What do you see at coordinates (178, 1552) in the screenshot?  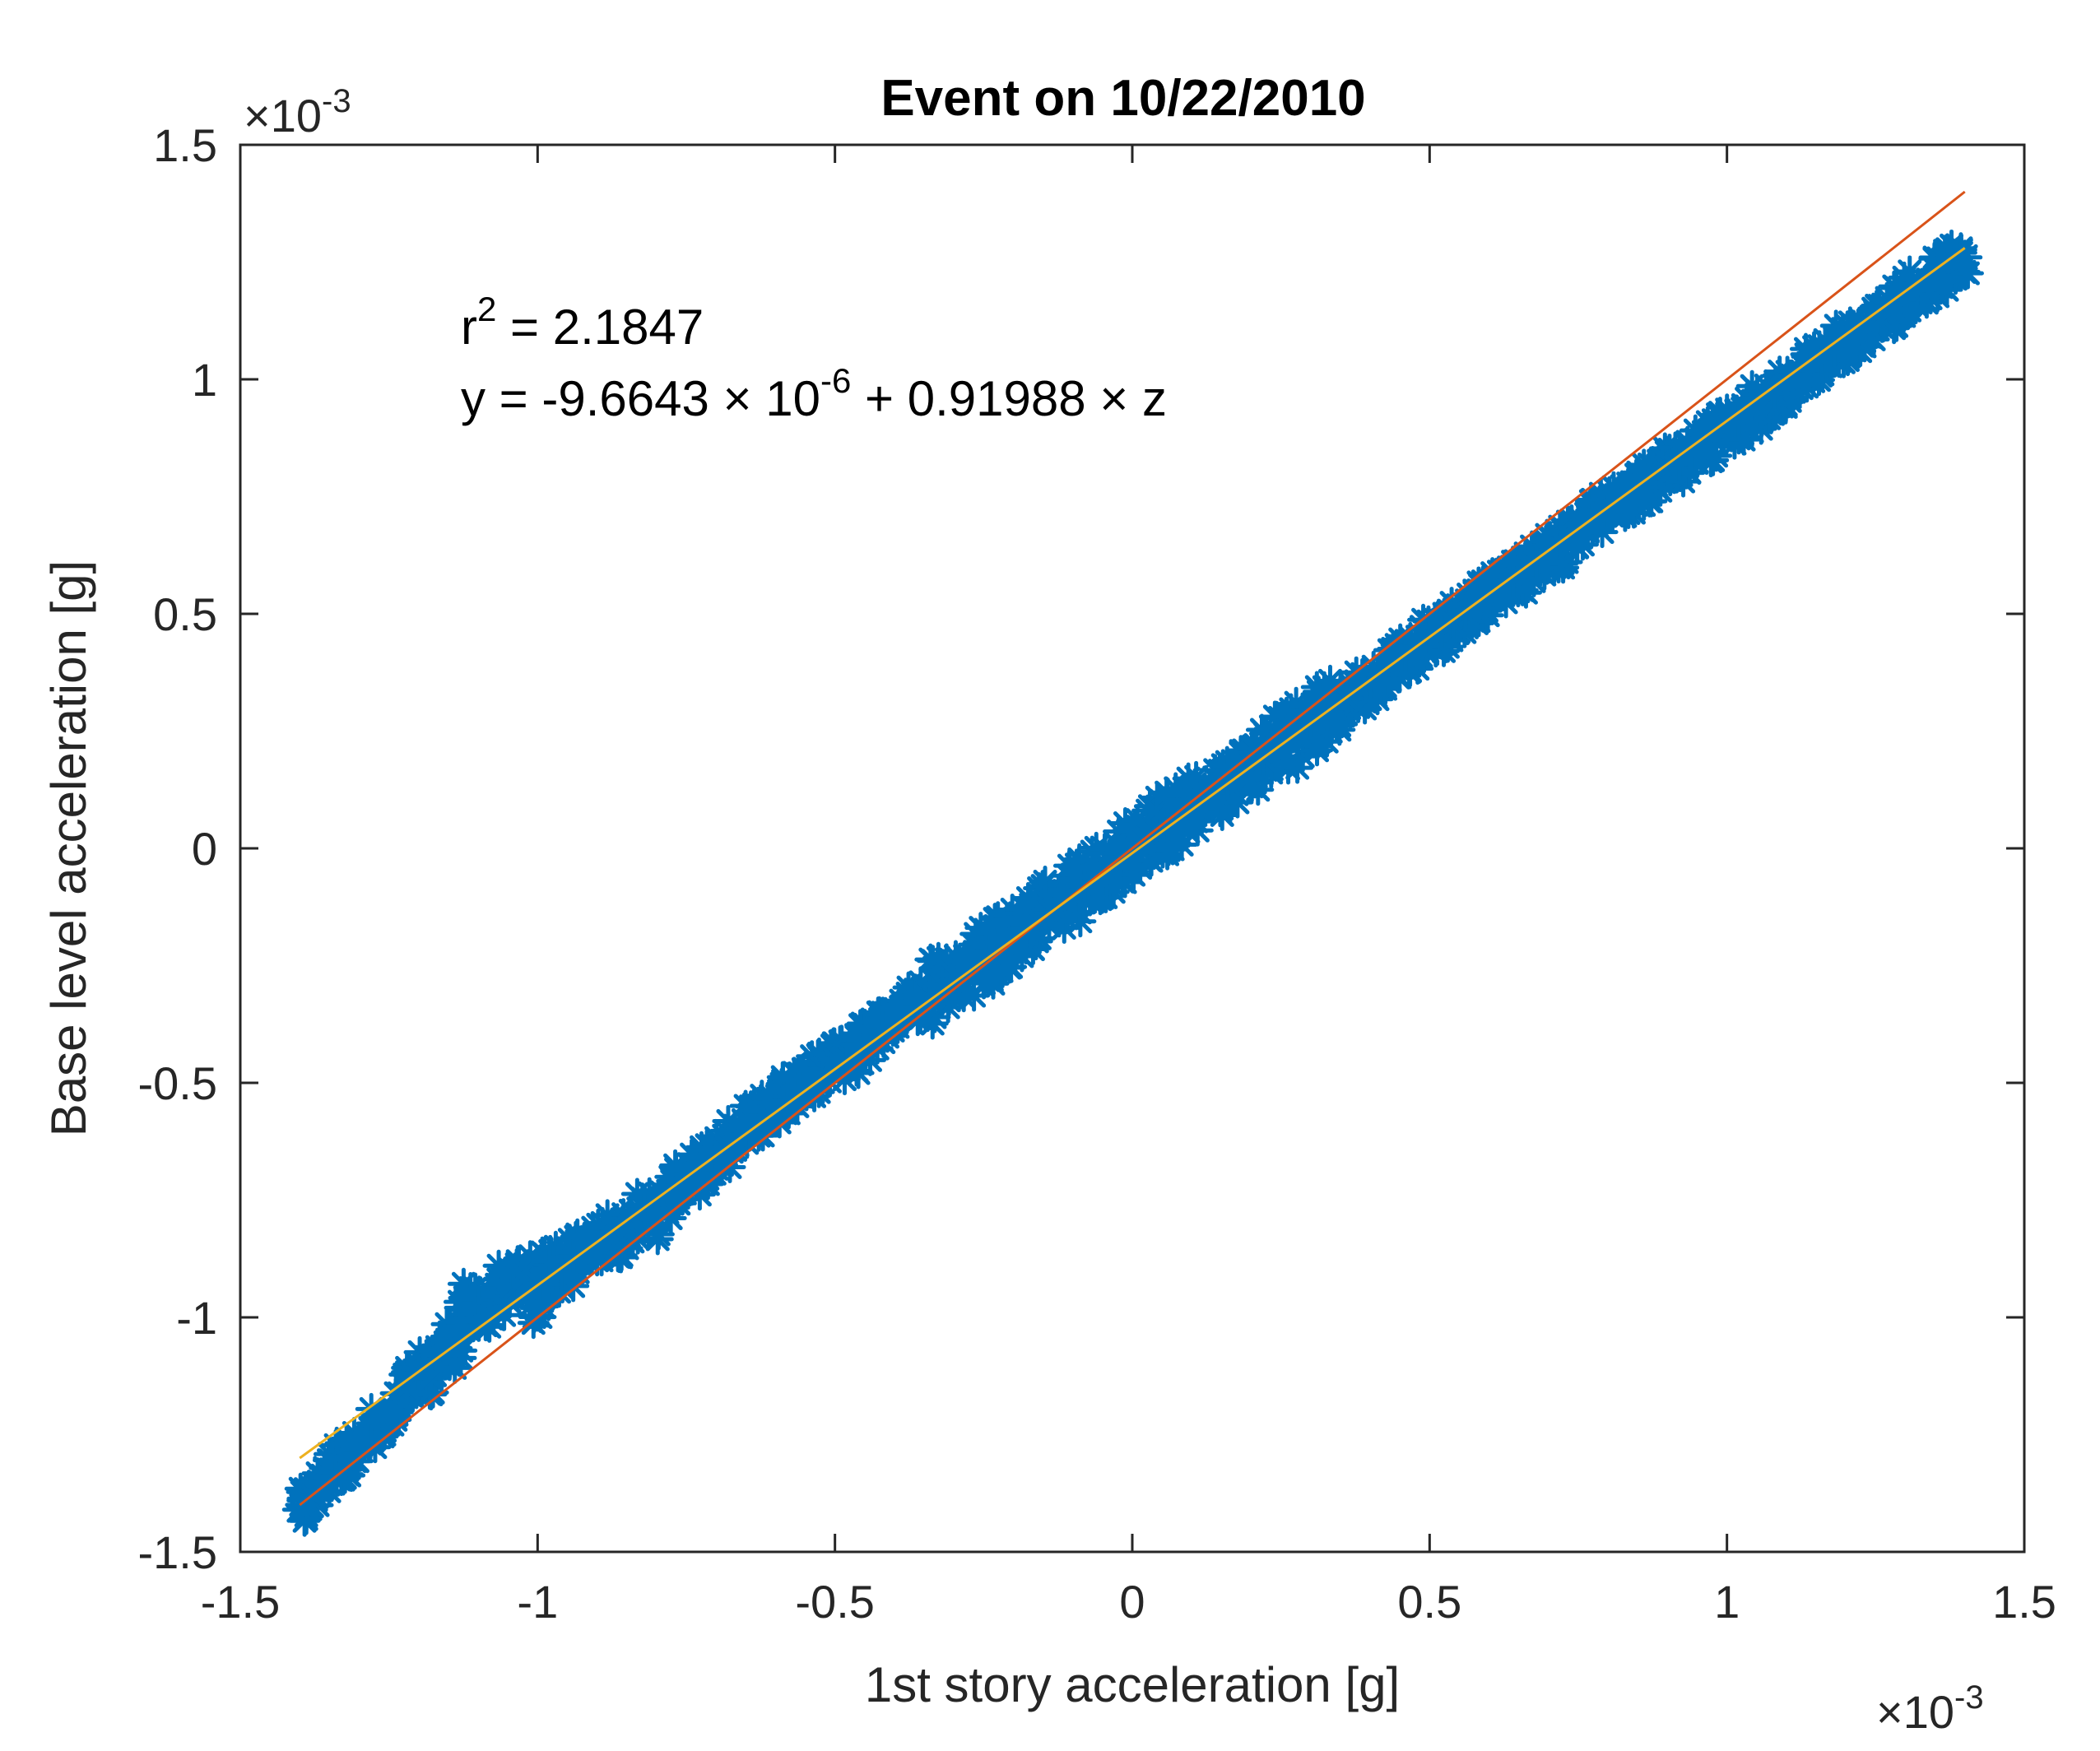 I see `y-tick-label: -1.5` at bounding box center [178, 1552].